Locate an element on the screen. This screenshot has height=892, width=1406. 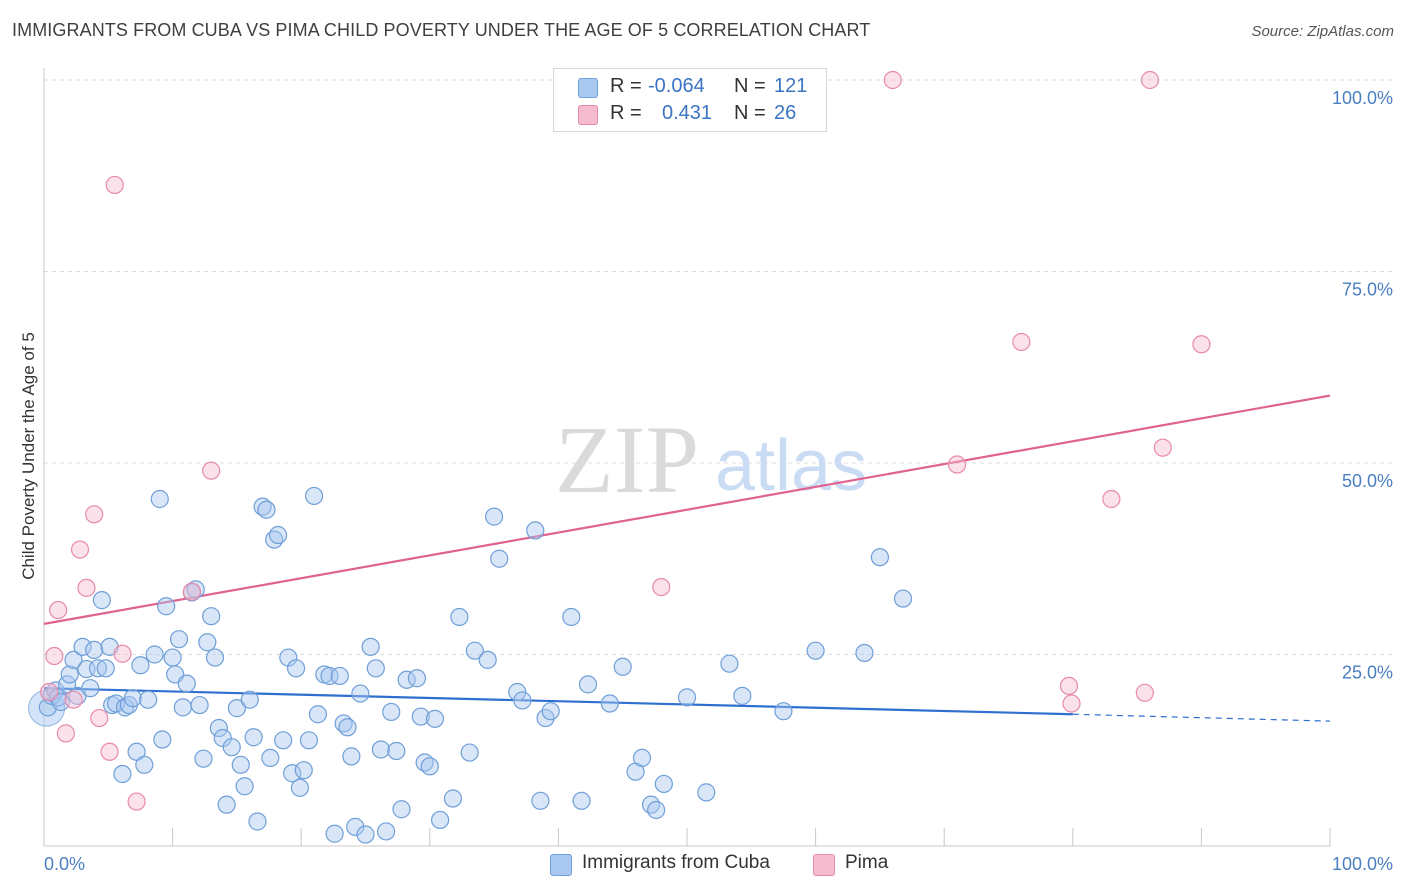
y-tick-label: 50.0% is located at coordinates (1367, 481).